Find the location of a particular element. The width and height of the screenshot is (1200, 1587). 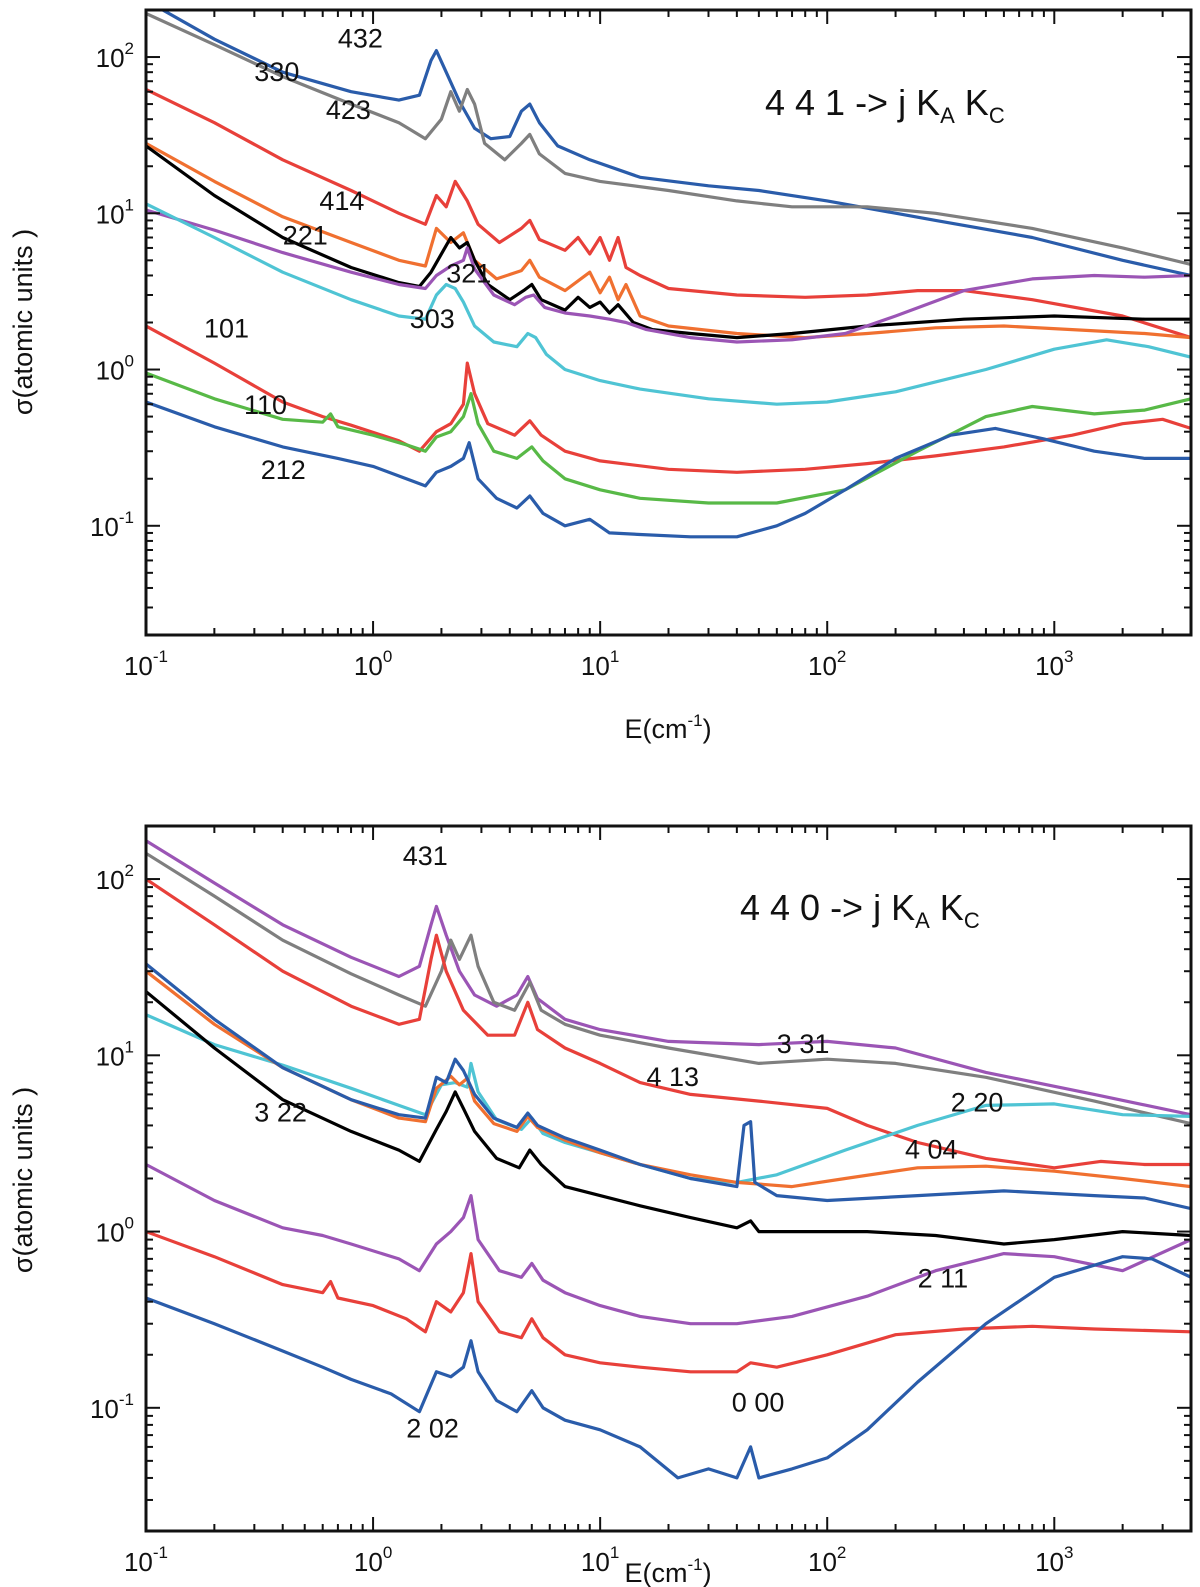

curve-label-220: 2 20 is located at coordinates (977, 1103).